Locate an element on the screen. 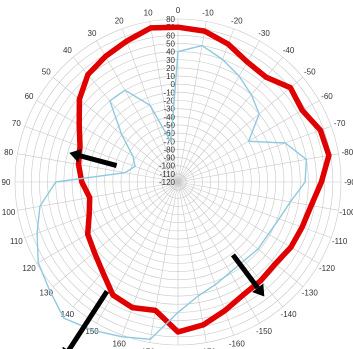  radial-tick-label: 20 is located at coordinates (170, 68).